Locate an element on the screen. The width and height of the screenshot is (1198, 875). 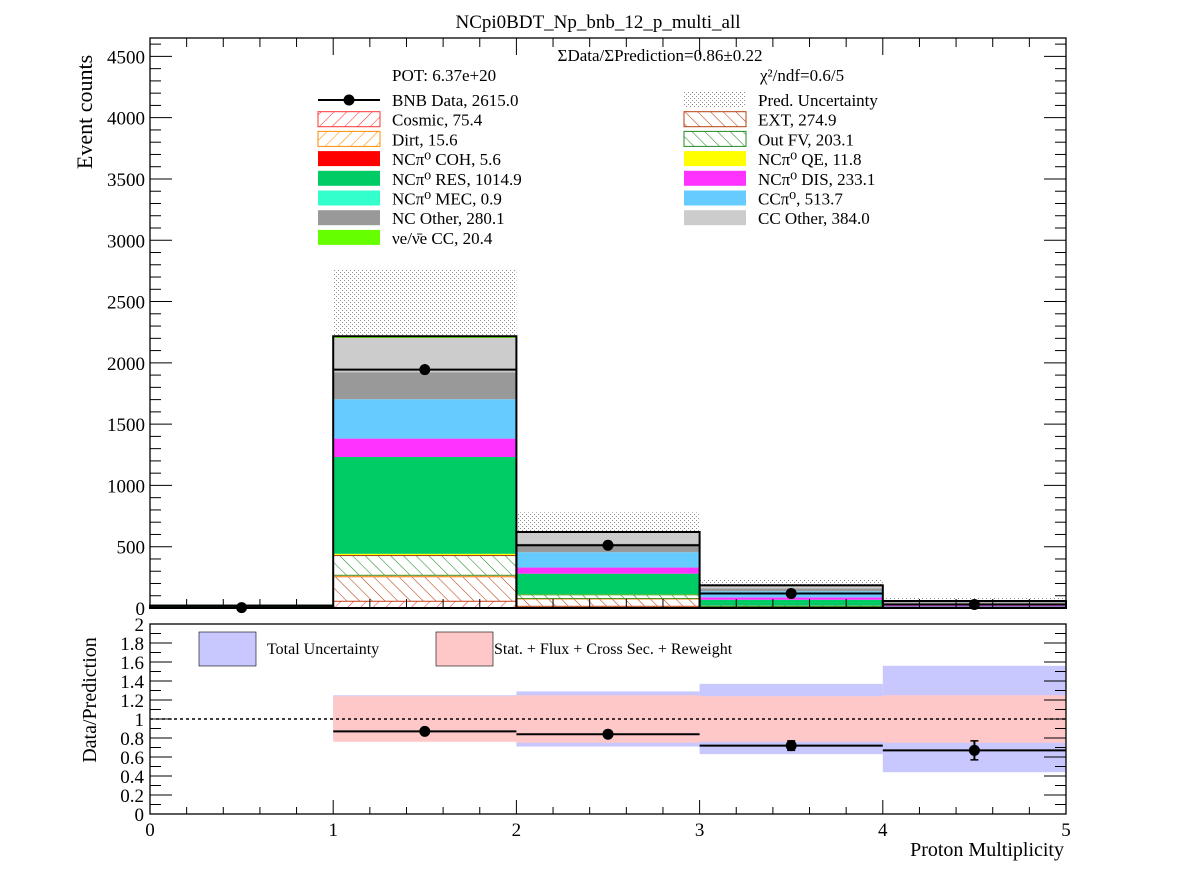
legend-label: NCπ⁰ RES, 1014.9 is located at coordinates (457, 179).